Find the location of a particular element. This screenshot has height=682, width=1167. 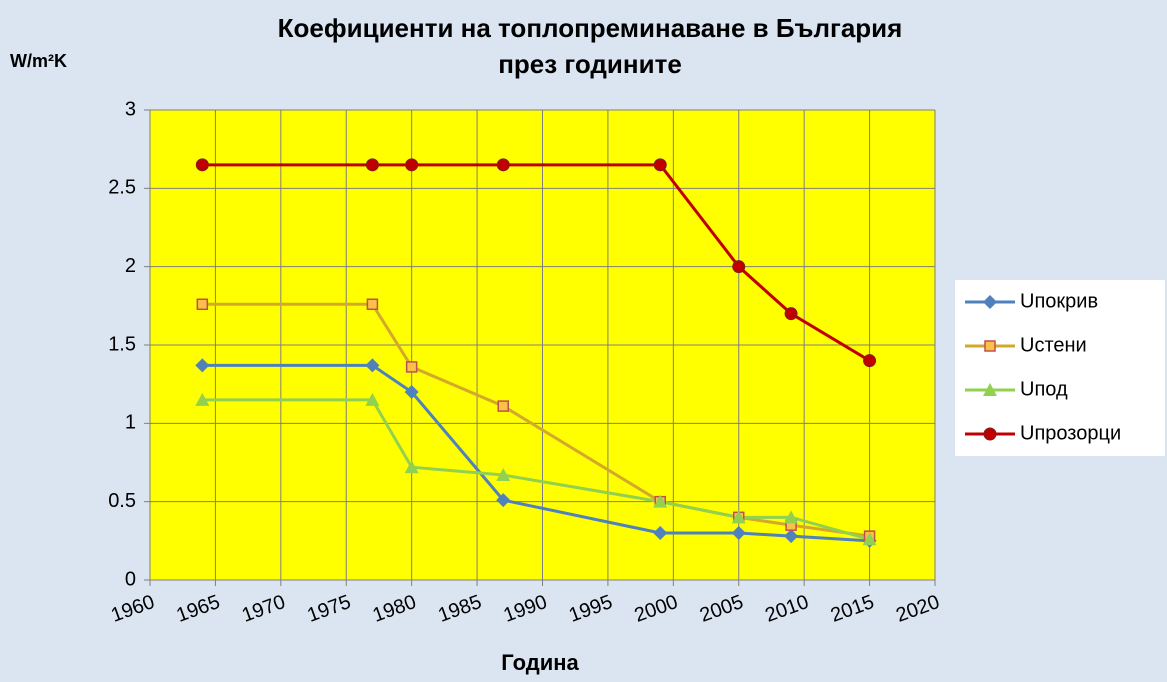

y-tick-label: 2 is located at coordinates (130, 266).